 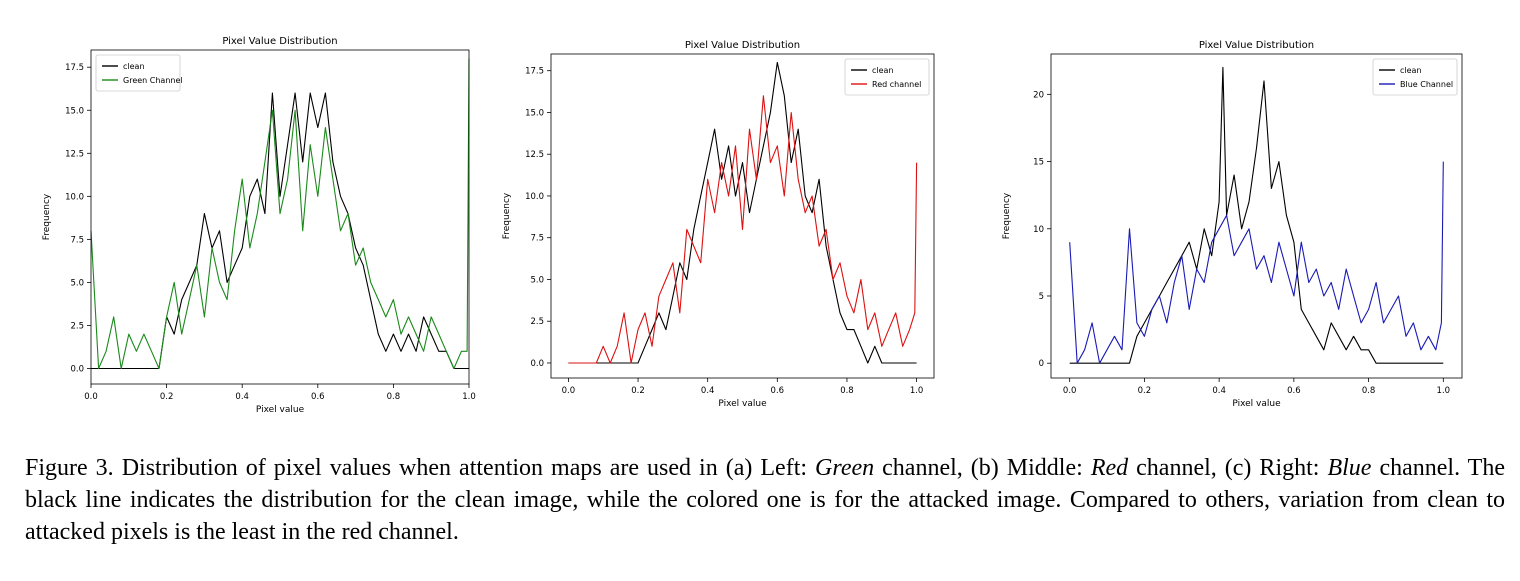 I want to click on legend-label-1: Green Channel, so click(x=153, y=80).